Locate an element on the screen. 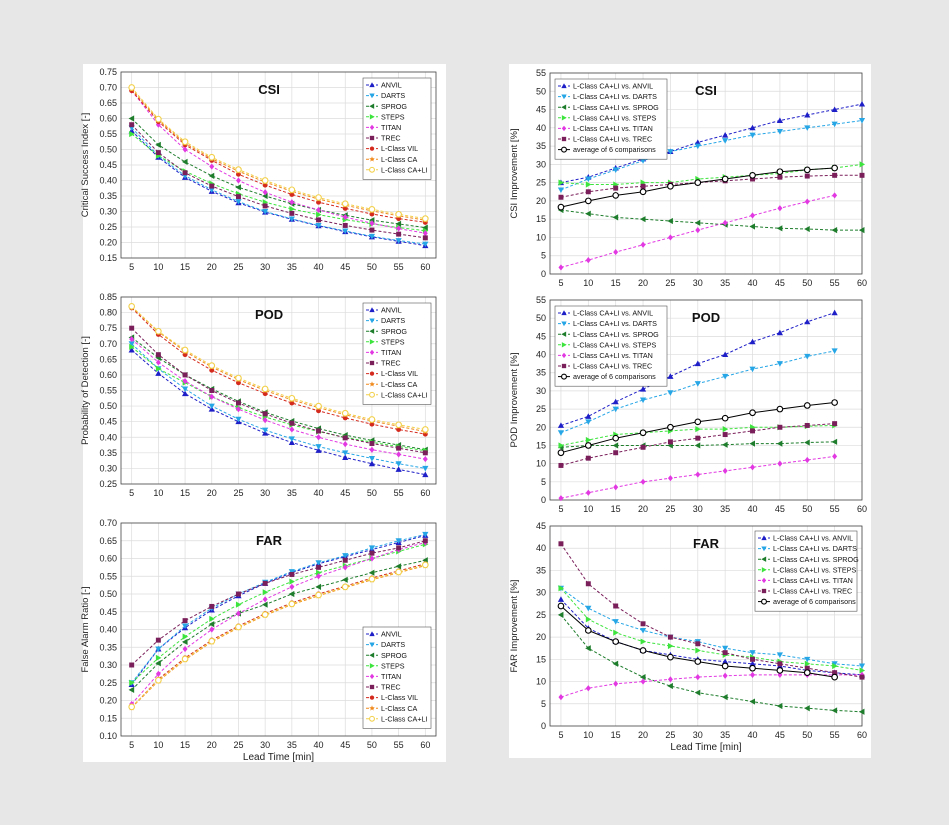 The image size is (949, 825). series-l-class-ca-li-vs-sprog is located at coordinates (711, 220).